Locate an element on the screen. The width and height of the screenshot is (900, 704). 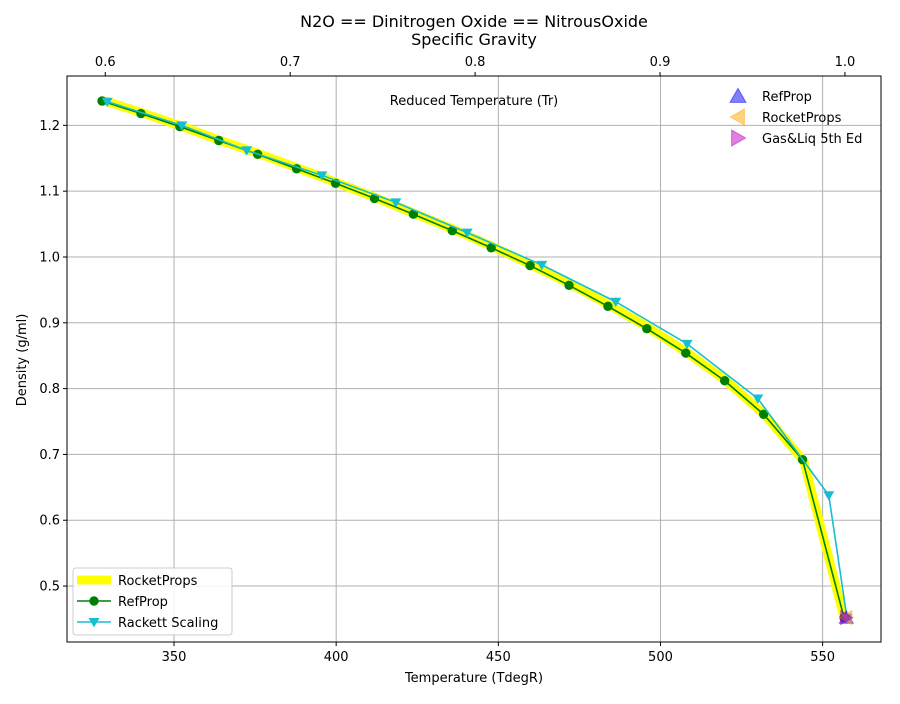
y-tick-label: 1.2 is located at coordinates (49, 126).